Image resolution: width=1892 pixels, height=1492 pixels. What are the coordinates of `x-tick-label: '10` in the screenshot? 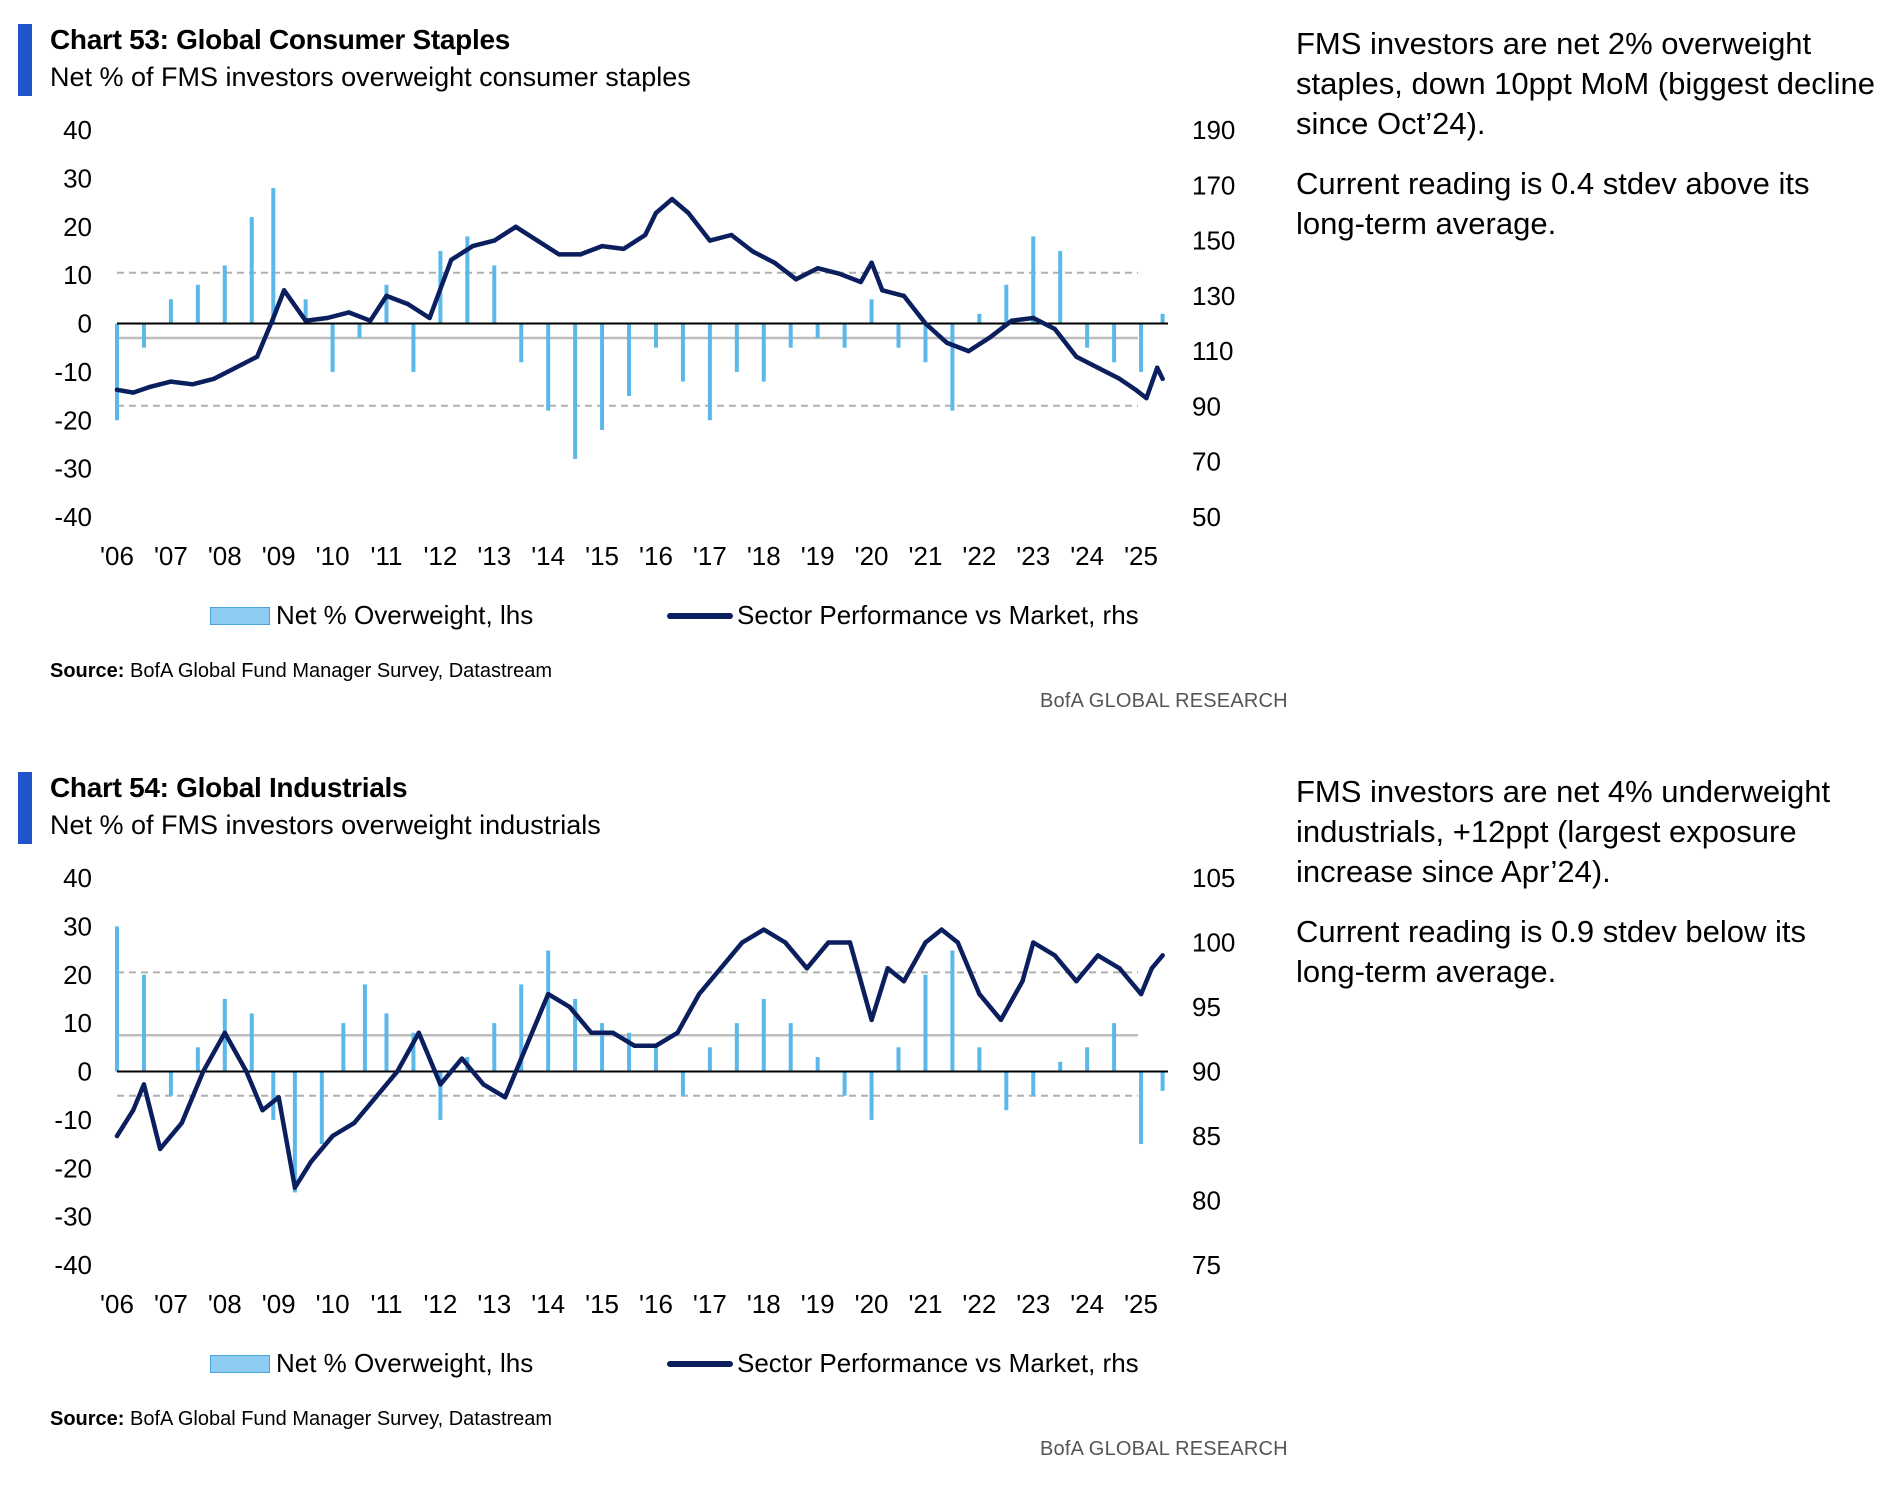 It's located at (333, 1304).